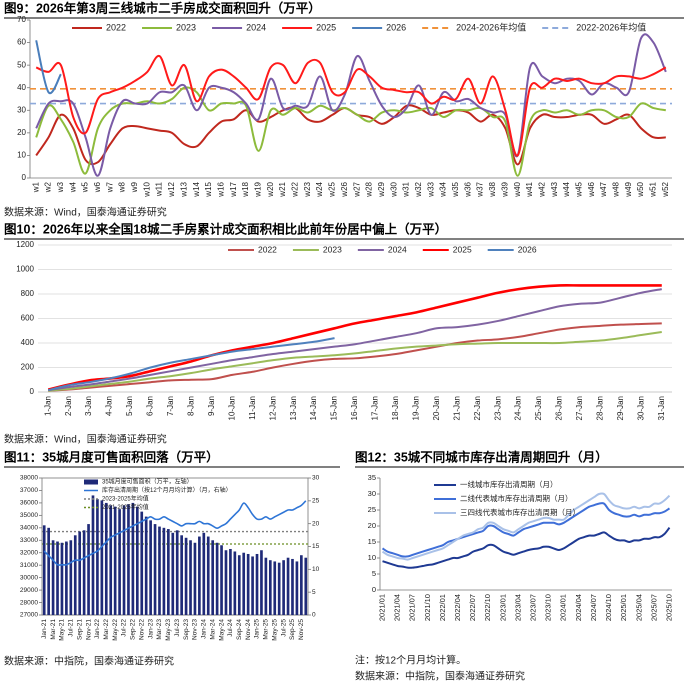 This screenshot has height=684, width=686. Describe the element at coordinates (283, 628) in the screenshot. I see `x-tick-label: Jul-25` at that location.